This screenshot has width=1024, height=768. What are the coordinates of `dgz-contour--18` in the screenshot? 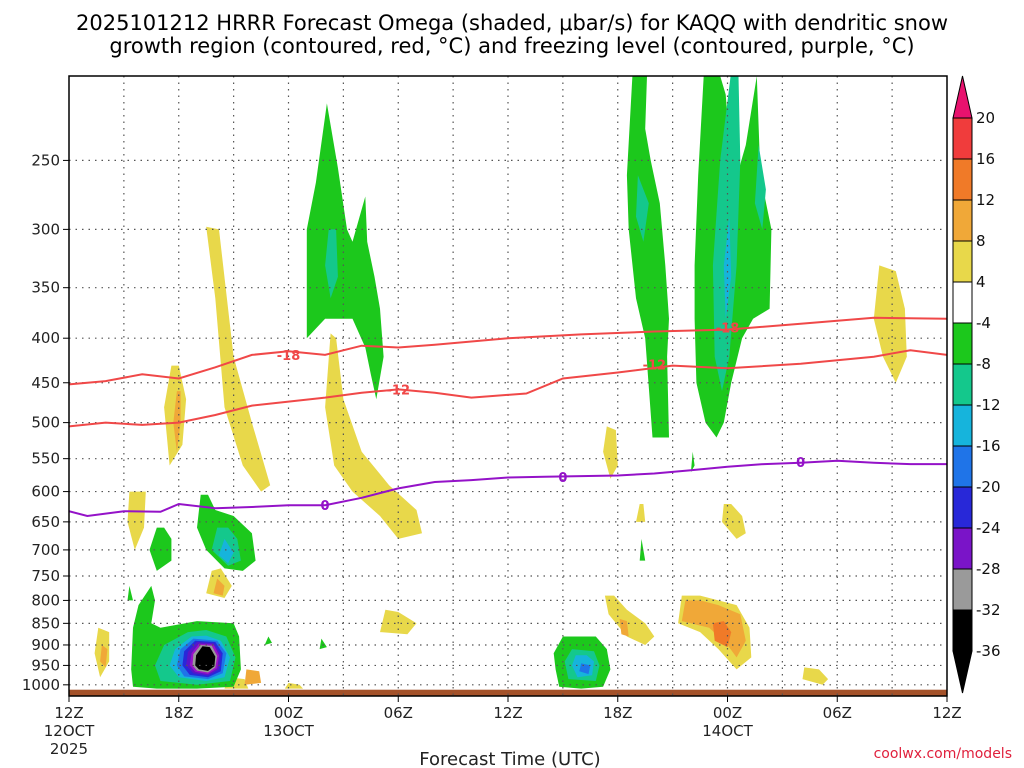 It's located at (508, 351).